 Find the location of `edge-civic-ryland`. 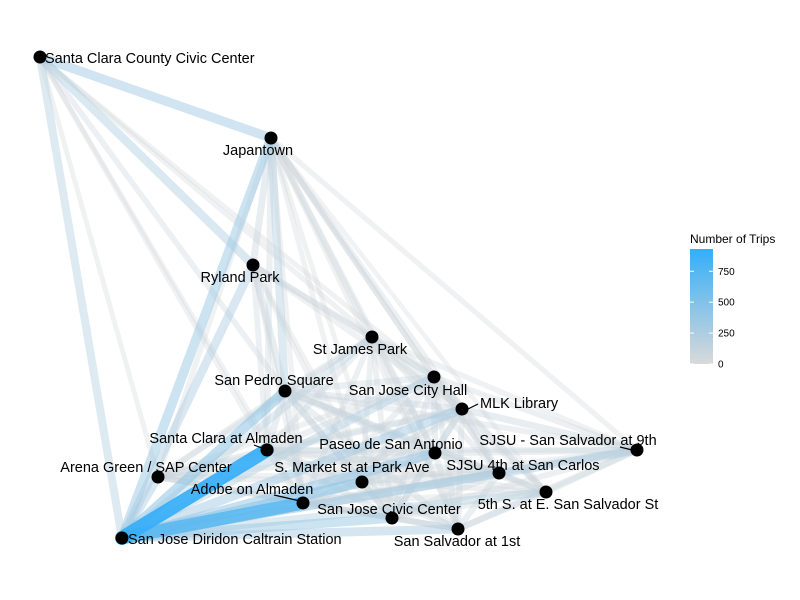

edge-civic-ryland is located at coordinates (146, 161).